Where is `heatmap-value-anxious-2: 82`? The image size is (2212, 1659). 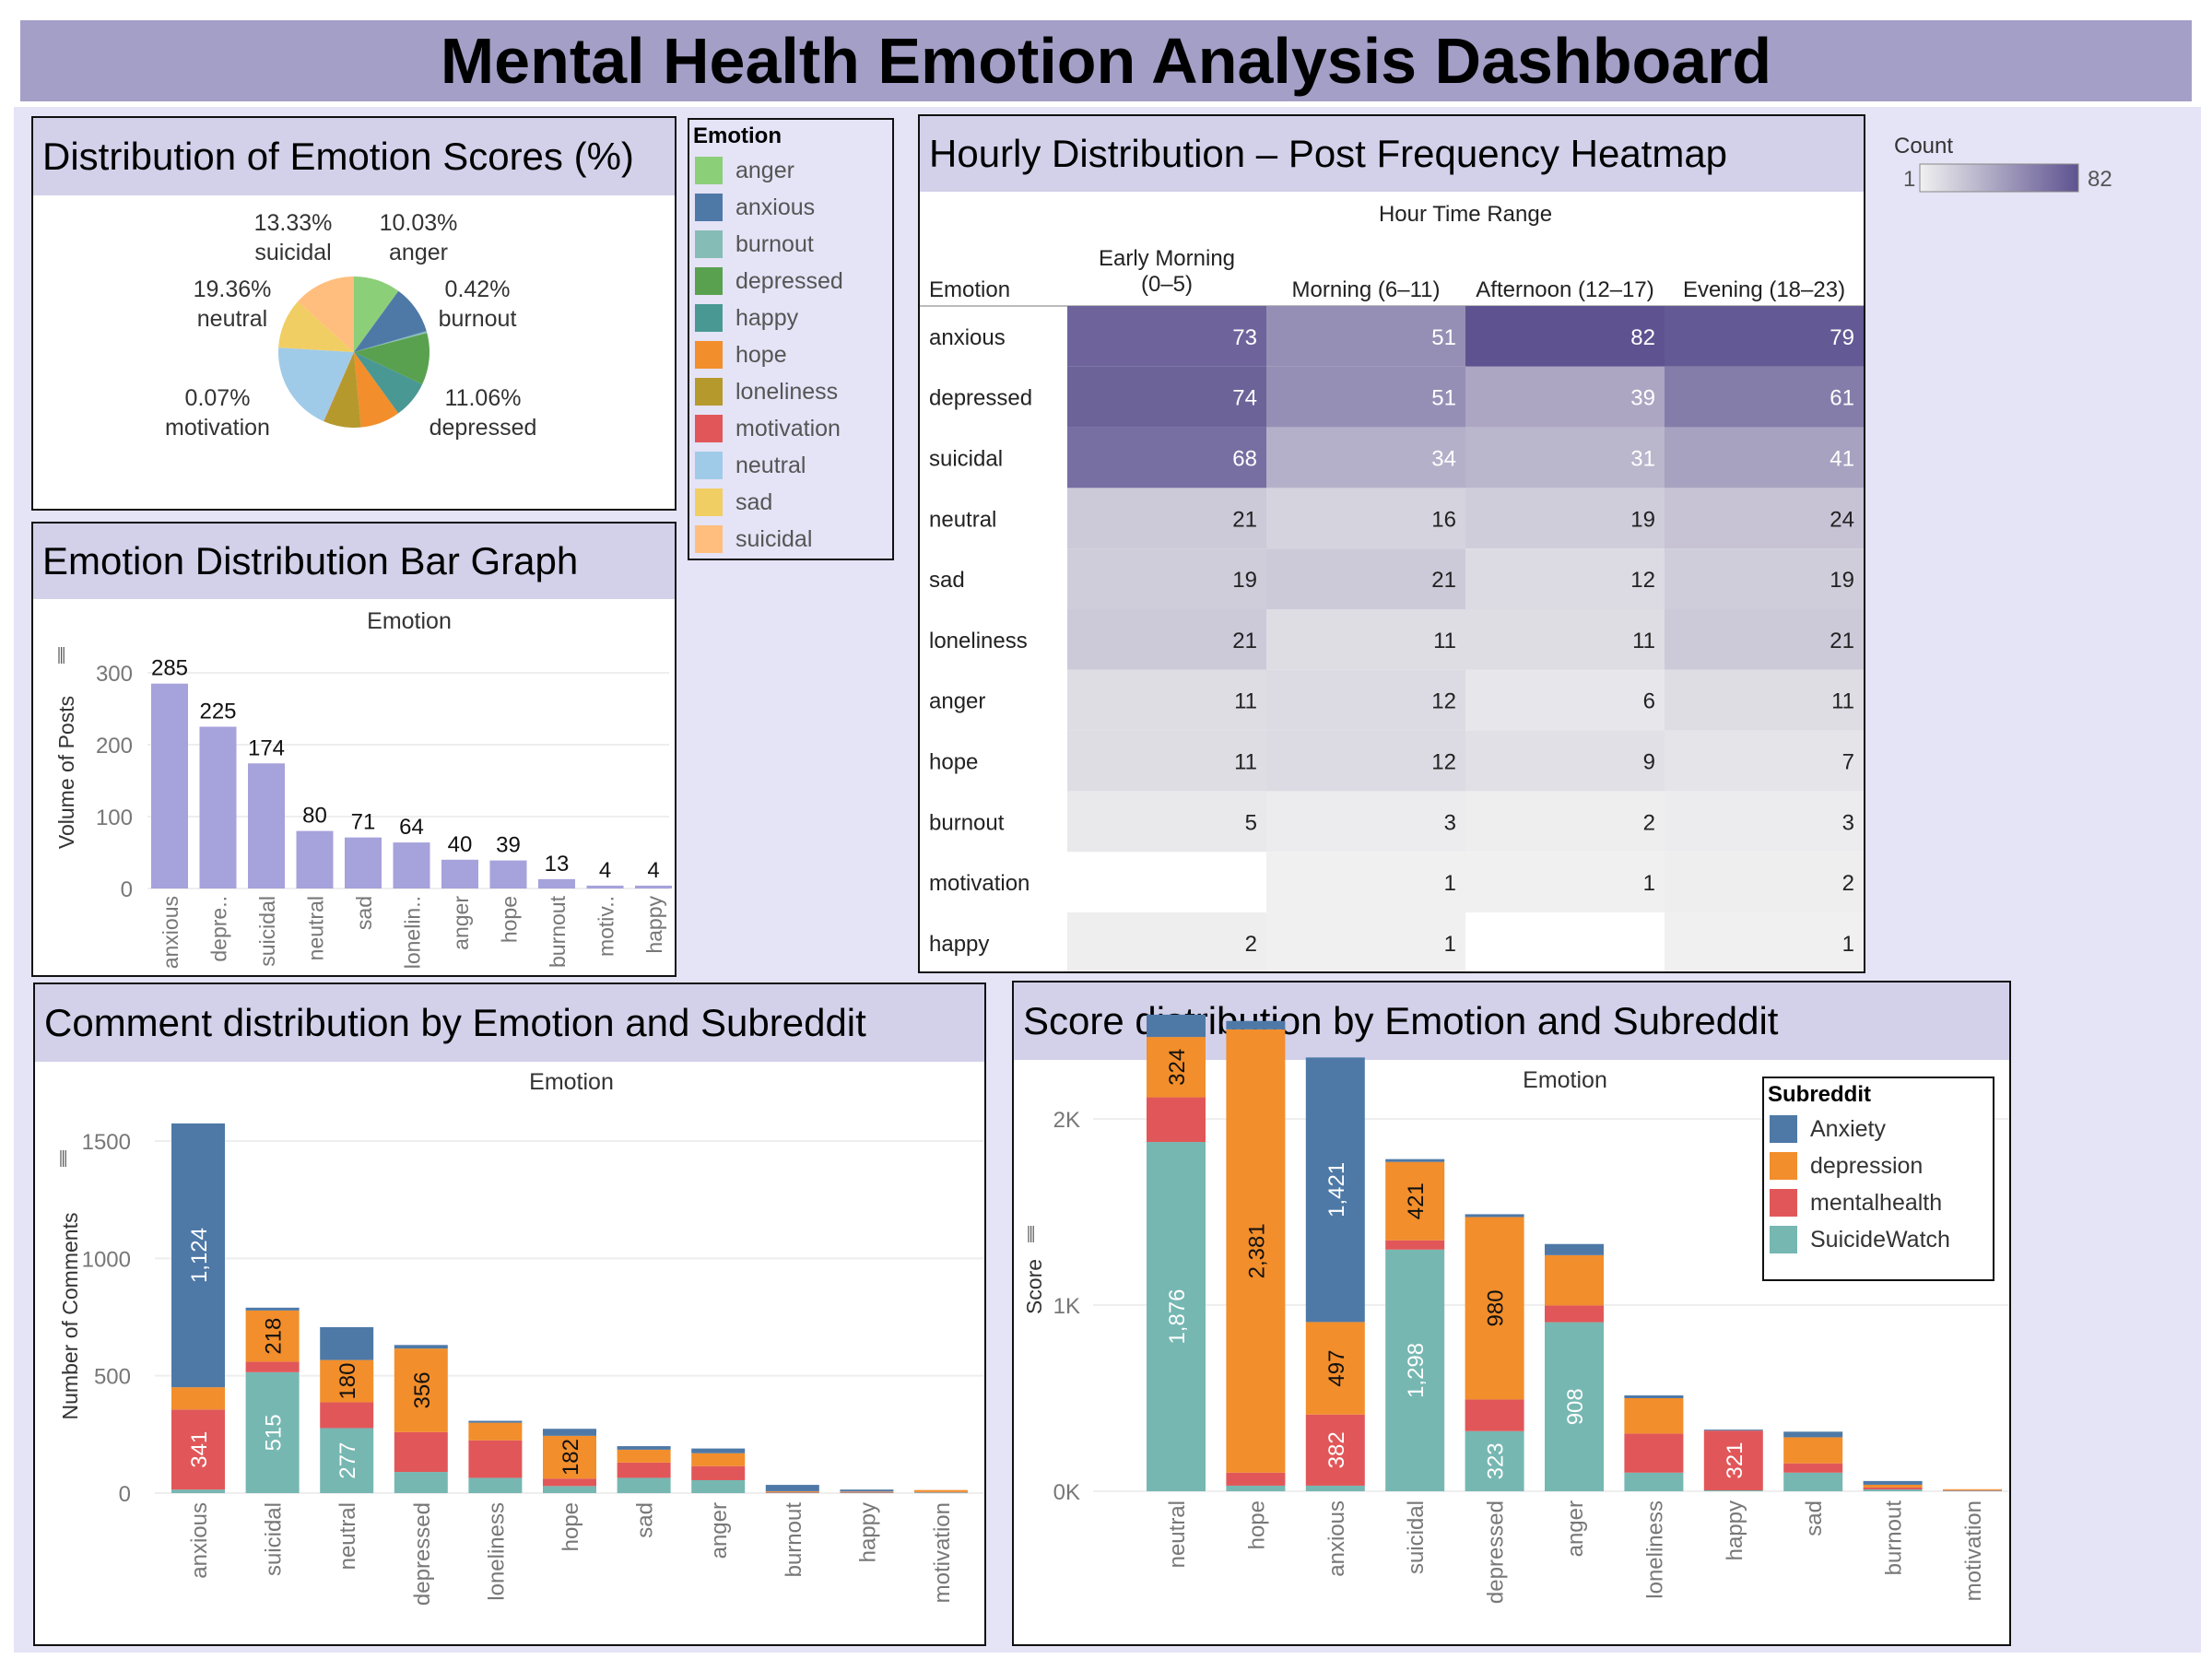
heatmap-value-anxious-2: 82 is located at coordinates (1642, 337).